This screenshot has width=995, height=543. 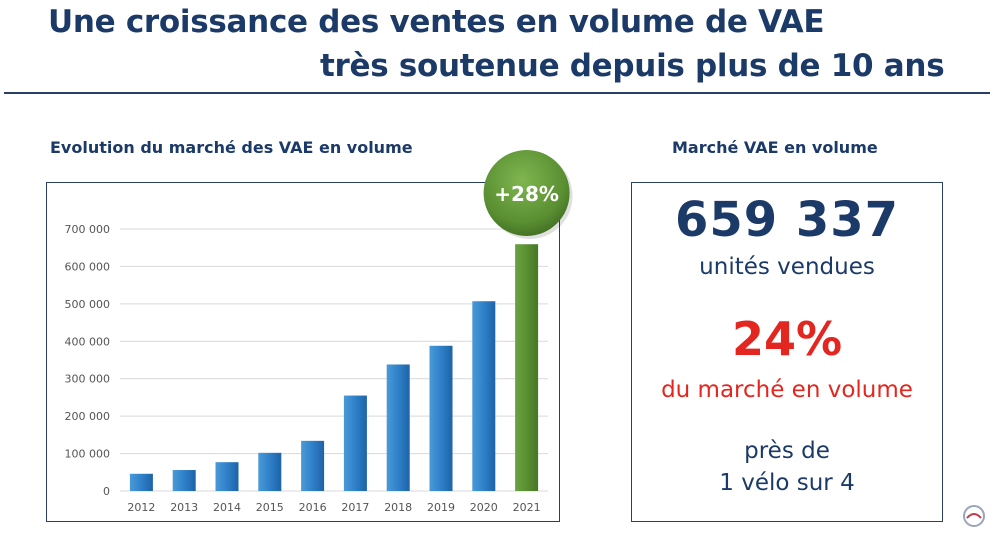 I want to click on growth-badge-label: +28%, so click(x=526, y=194).